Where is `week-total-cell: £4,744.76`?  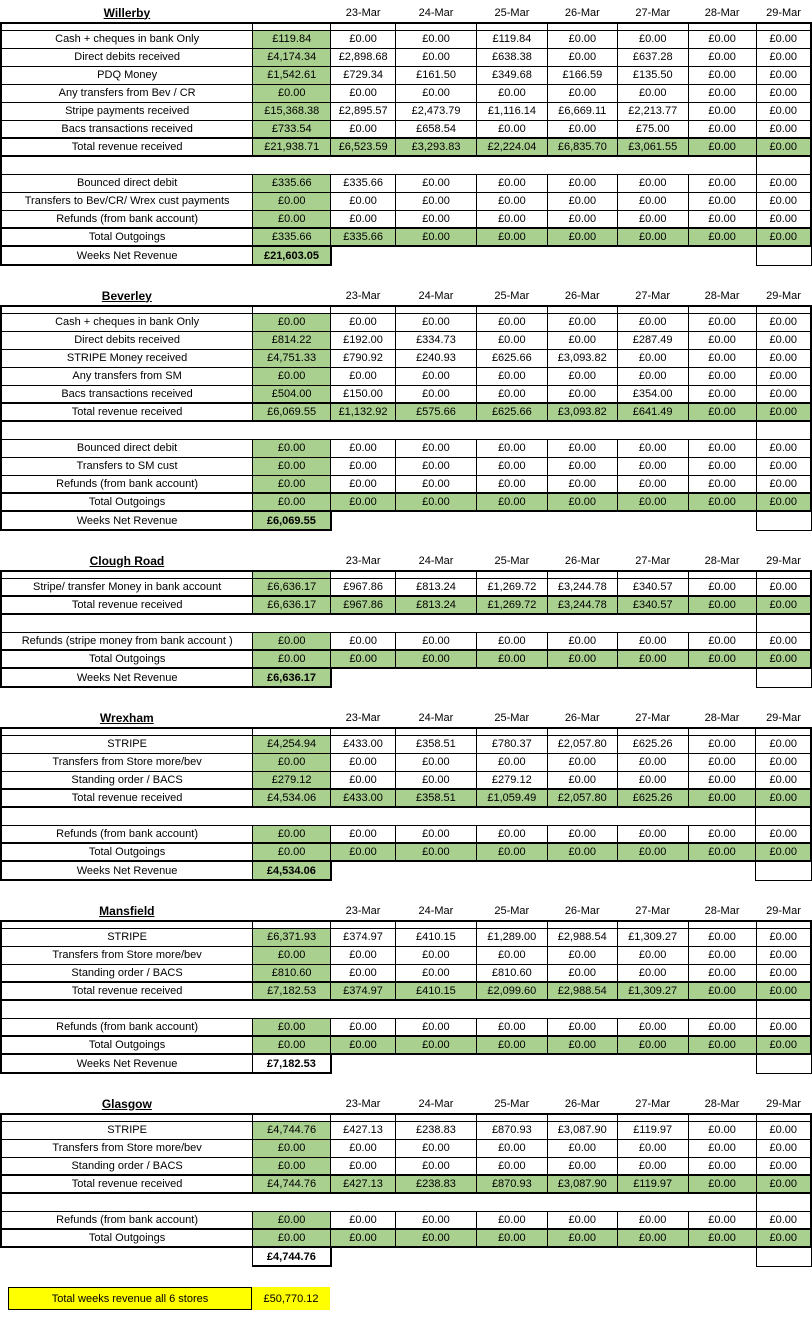
week-total-cell: £4,744.76 is located at coordinates (292, 1130).